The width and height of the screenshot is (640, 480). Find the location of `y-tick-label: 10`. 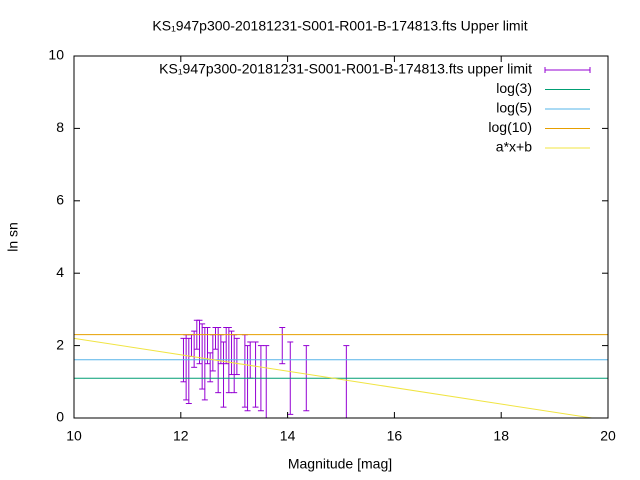

y-tick-label: 10 is located at coordinates (56, 55).